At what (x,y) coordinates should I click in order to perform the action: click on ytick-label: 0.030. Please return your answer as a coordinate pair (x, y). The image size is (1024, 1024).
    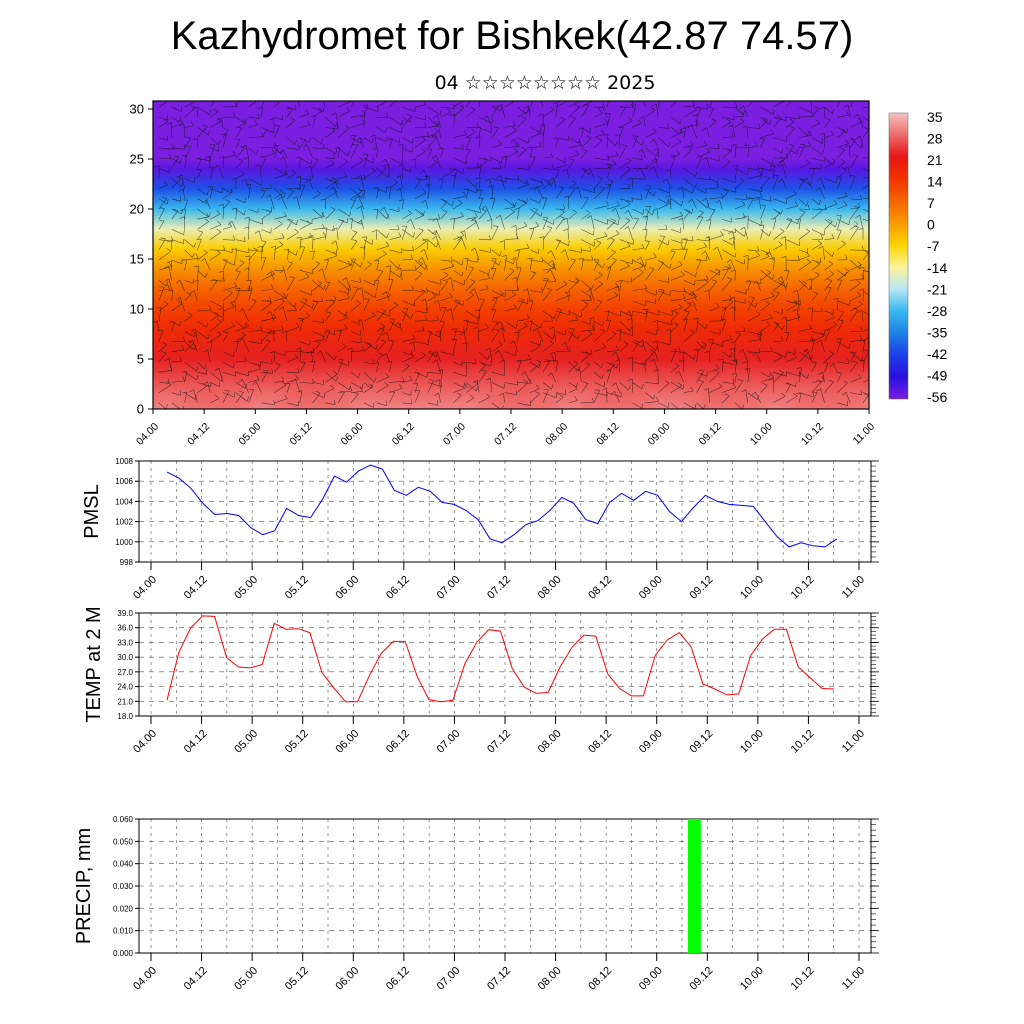
    Looking at the image, I should click on (123, 886).